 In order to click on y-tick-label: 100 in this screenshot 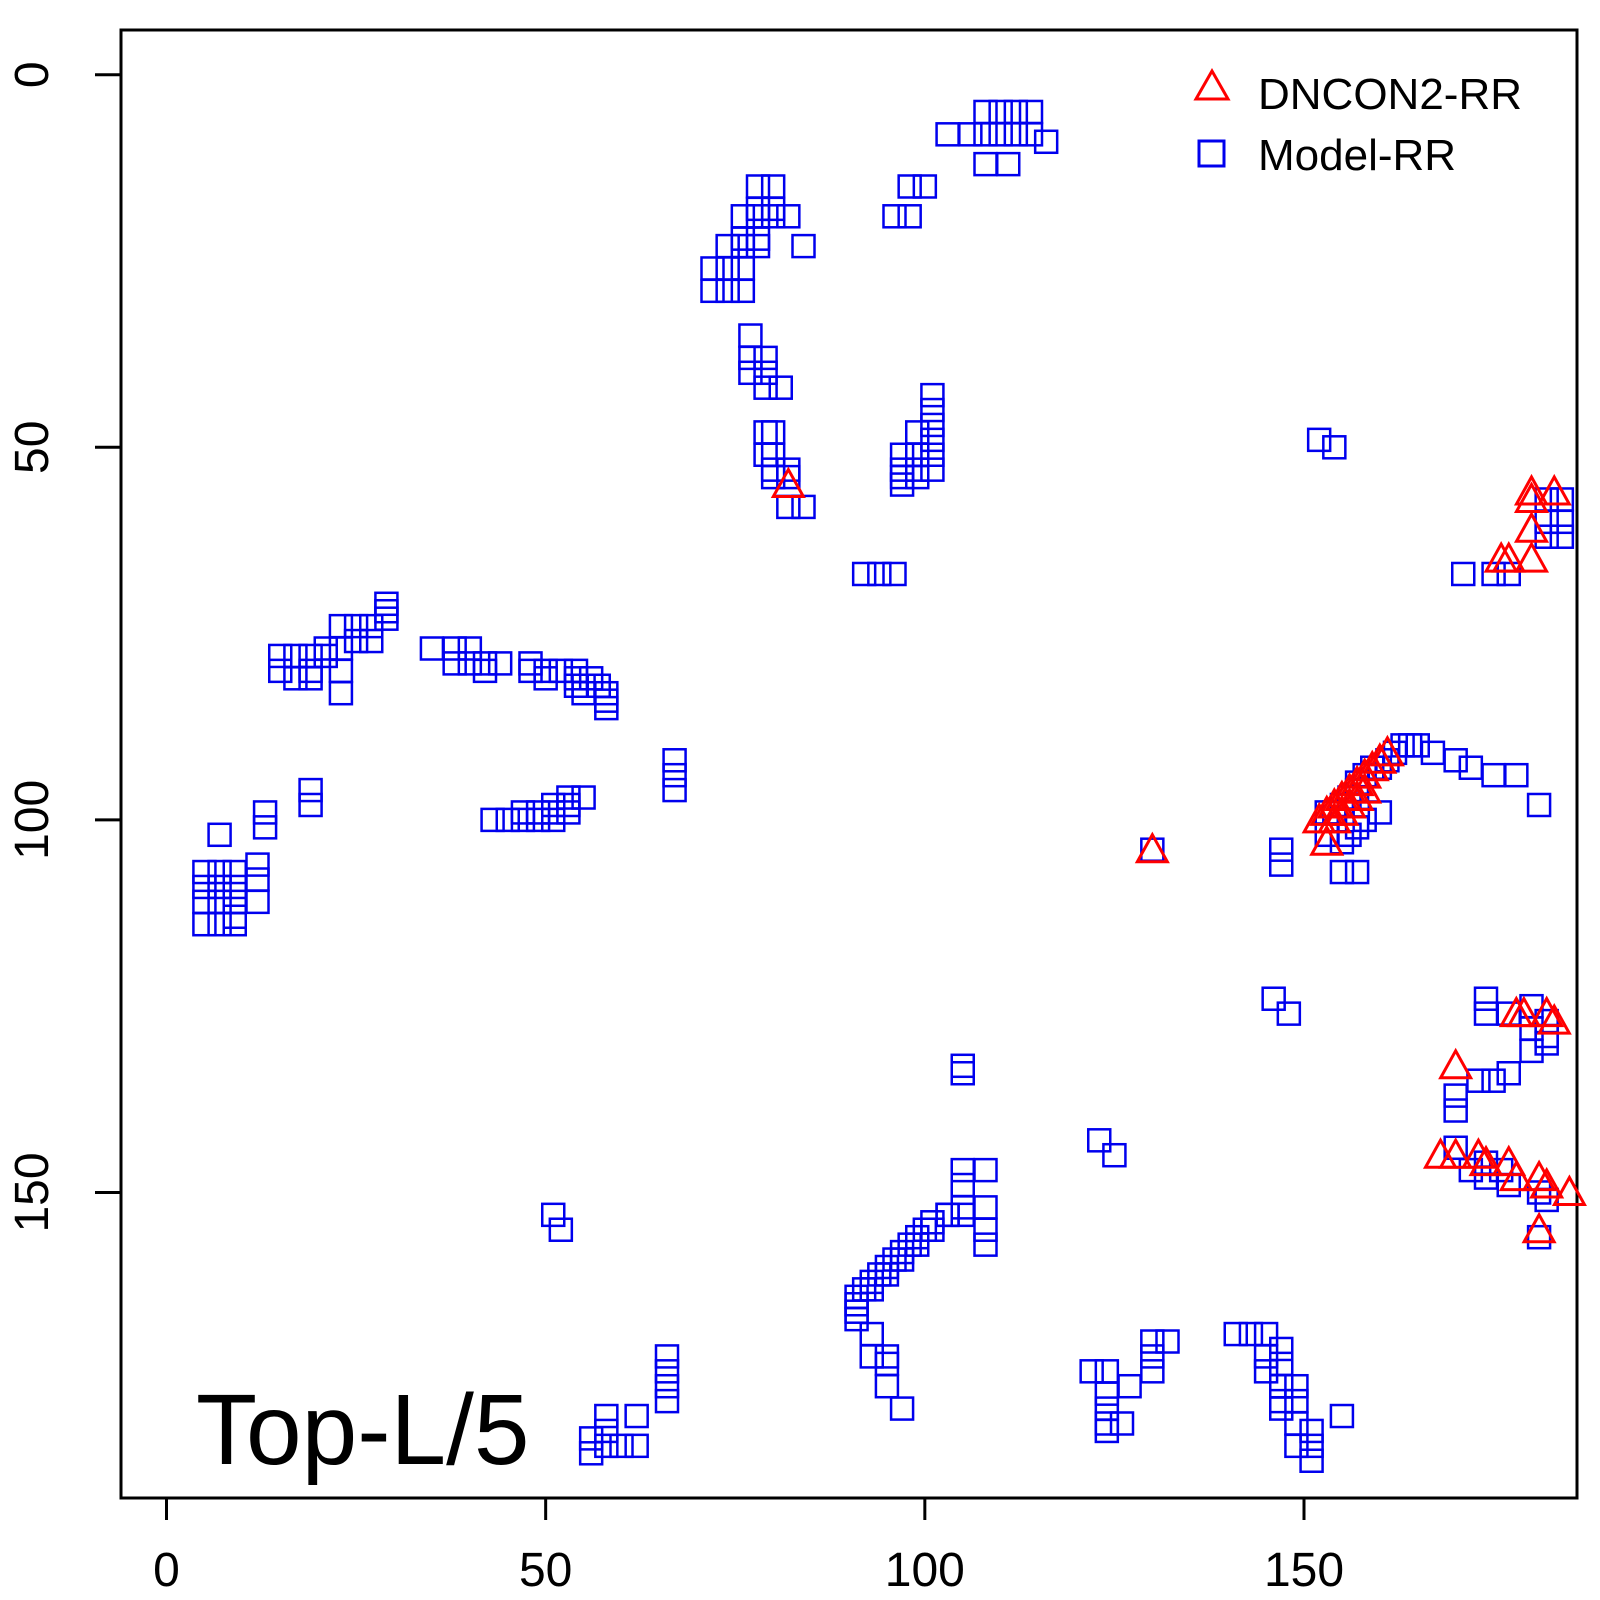, I will do `click(32, 820)`.